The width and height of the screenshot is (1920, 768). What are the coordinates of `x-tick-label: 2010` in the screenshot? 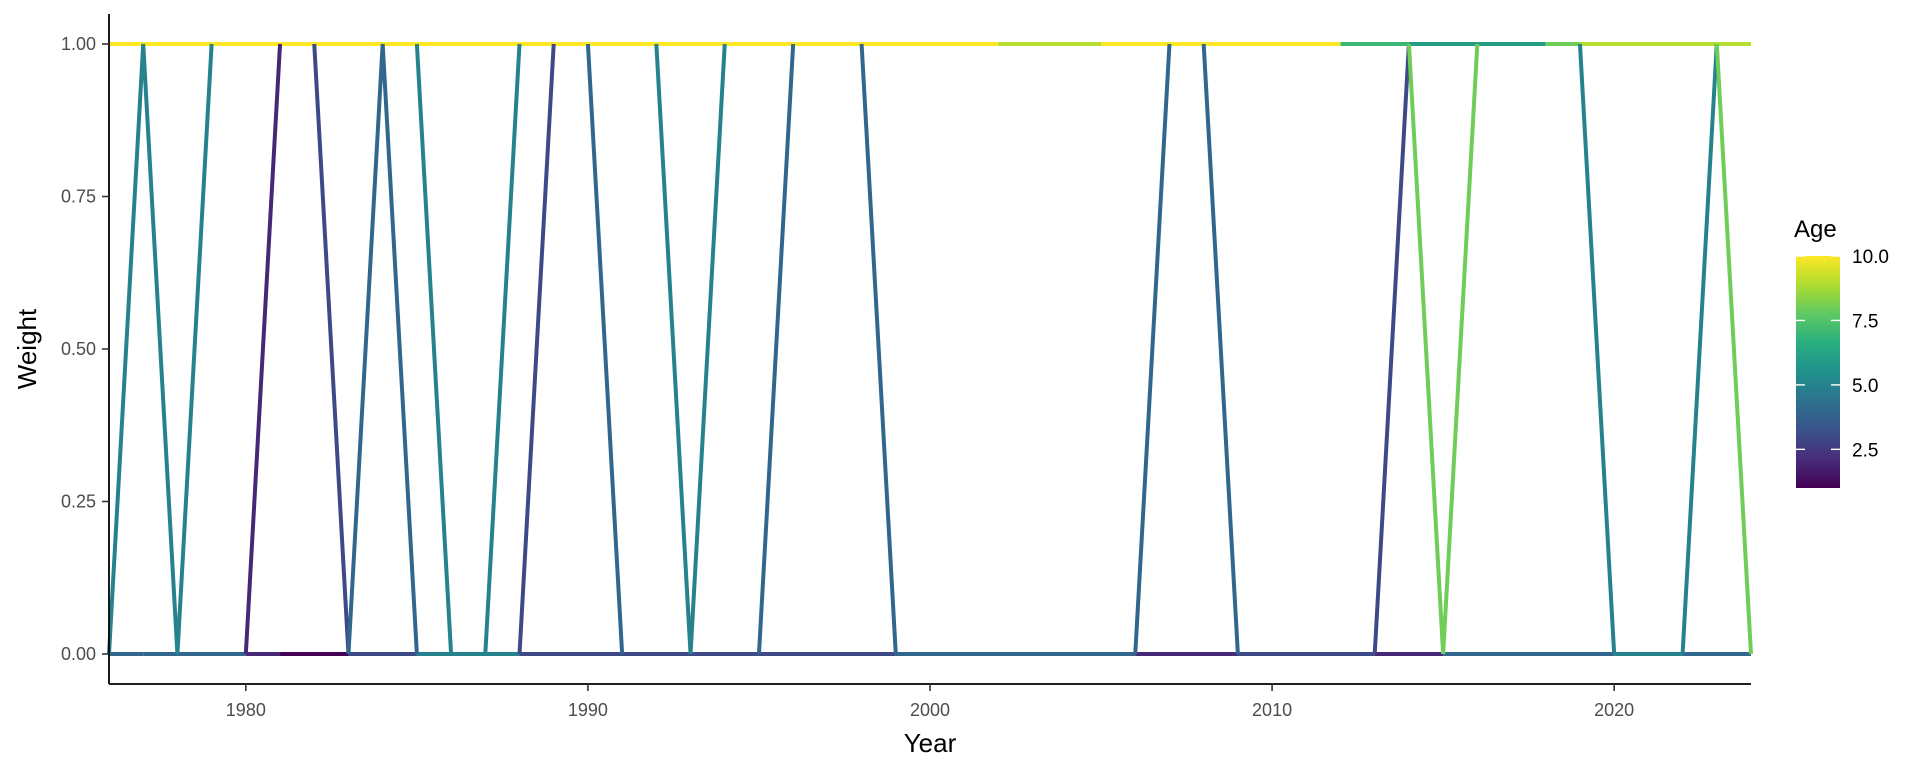 It's located at (1272, 710).